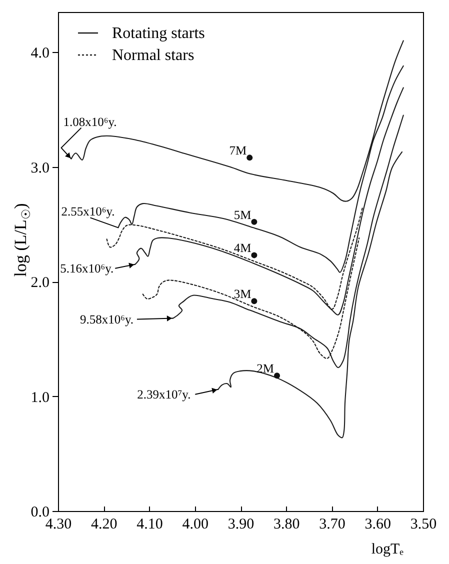 The height and width of the screenshot is (564, 449). Describe the element at coordinates (377, 524) in the screenshot. I see `x-tick-label: 3.60` at that location.